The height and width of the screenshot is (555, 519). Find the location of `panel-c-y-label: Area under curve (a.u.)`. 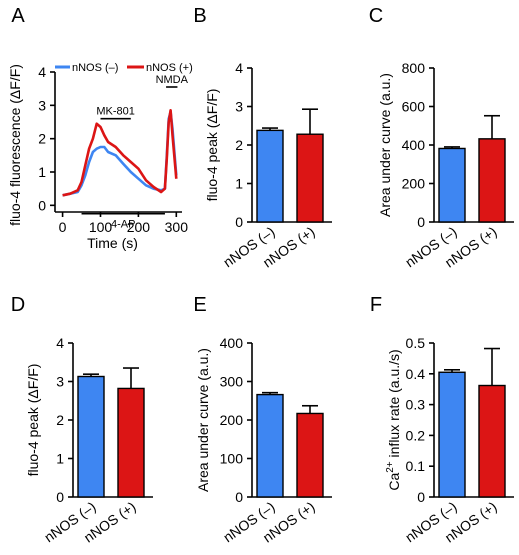

panel-c-y-label: Area under curve (a.u.) is located at coordinates (385, 145).